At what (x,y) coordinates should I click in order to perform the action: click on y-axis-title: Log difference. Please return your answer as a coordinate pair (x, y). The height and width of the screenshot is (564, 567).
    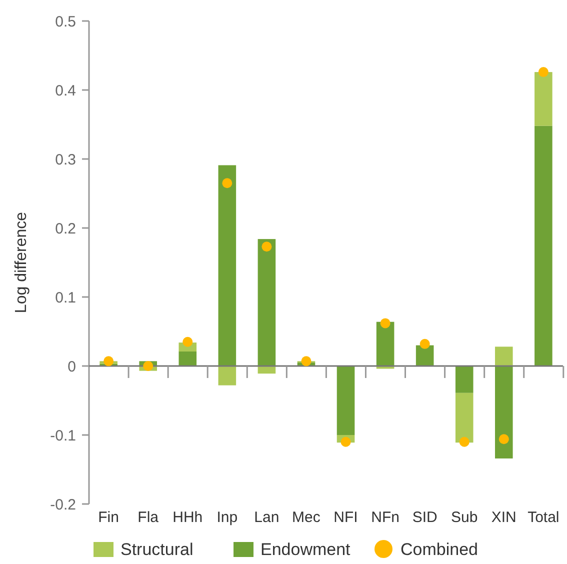
    Looking at the image, I should click on (21, 263).